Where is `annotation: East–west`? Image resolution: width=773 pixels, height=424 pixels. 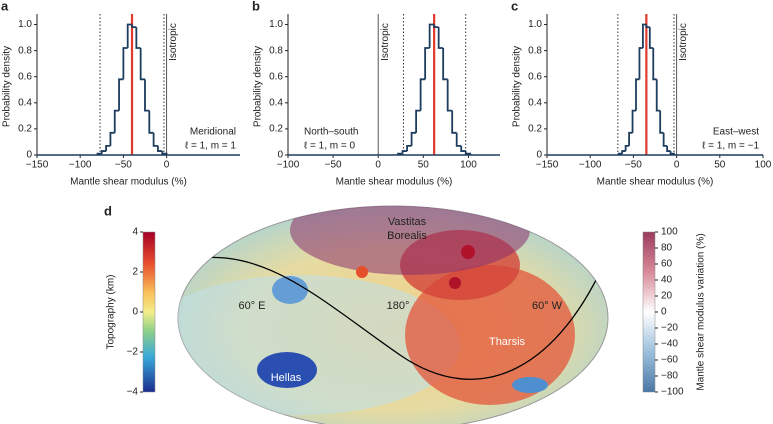
annotation: East–west is located at coordinates (736, 132).